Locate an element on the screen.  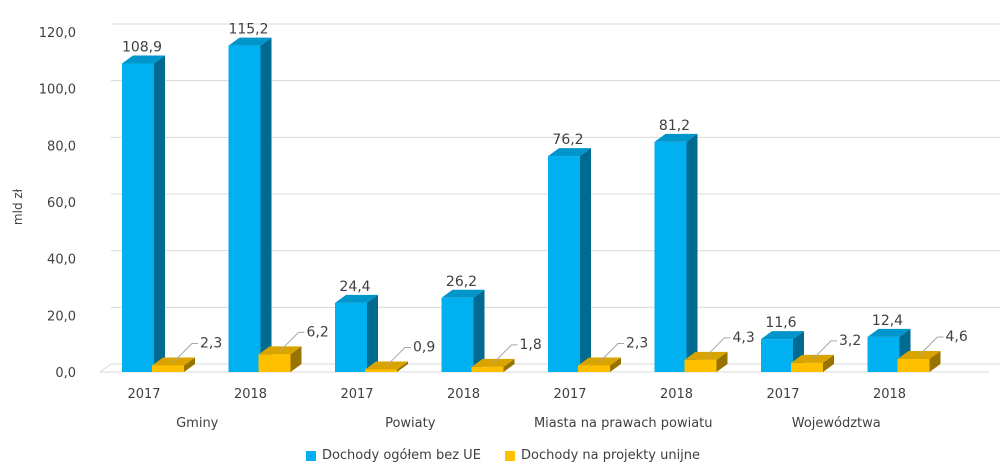
y-tick-label: 60,0 is located at coordinates (61, 203).